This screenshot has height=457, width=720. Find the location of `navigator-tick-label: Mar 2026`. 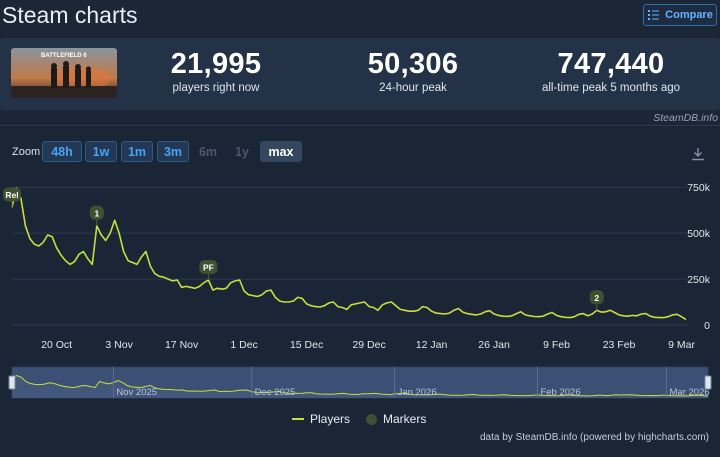

navigator-tick-label: Mar 2026 is located at coordinates (690, 392).